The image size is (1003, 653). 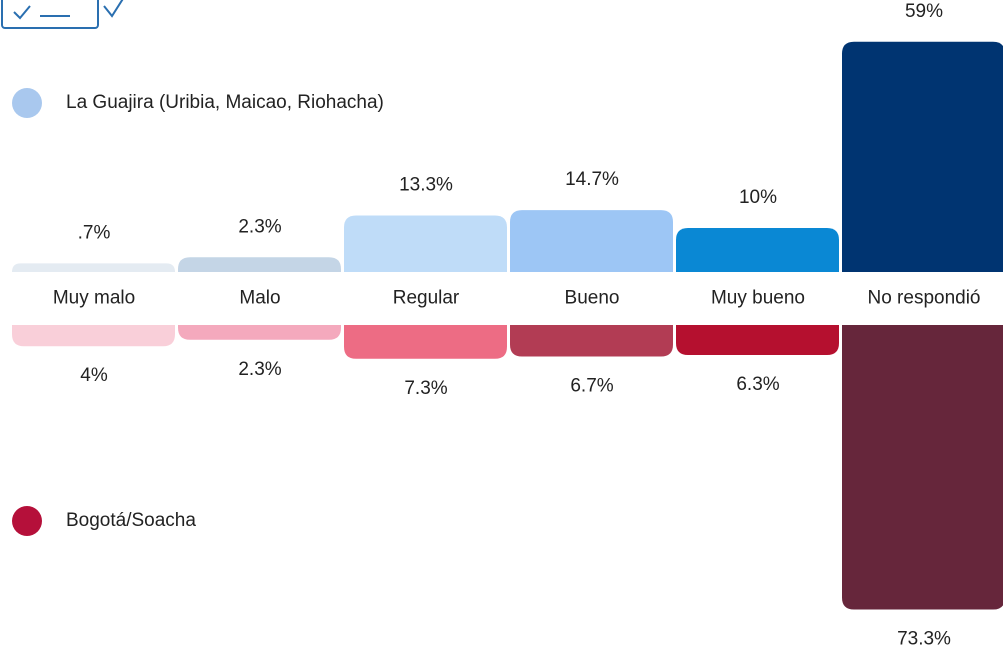 What do you see at coordinates (259, 298) in the screenshot?
I see `category-label: Malo` at bounding box center [259, 298].